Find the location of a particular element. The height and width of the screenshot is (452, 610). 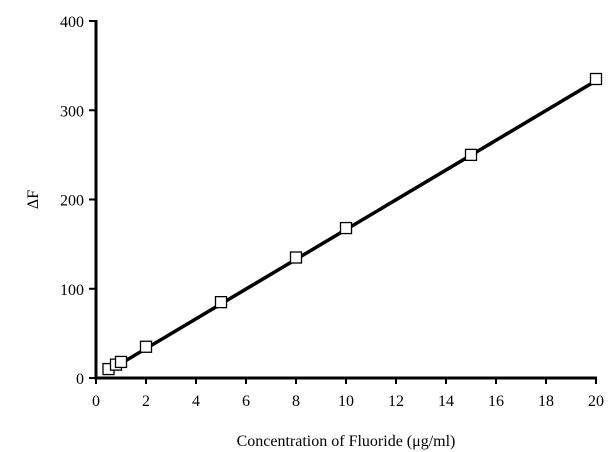

x-tick-label: 14 is located at coordinates (446, 401).